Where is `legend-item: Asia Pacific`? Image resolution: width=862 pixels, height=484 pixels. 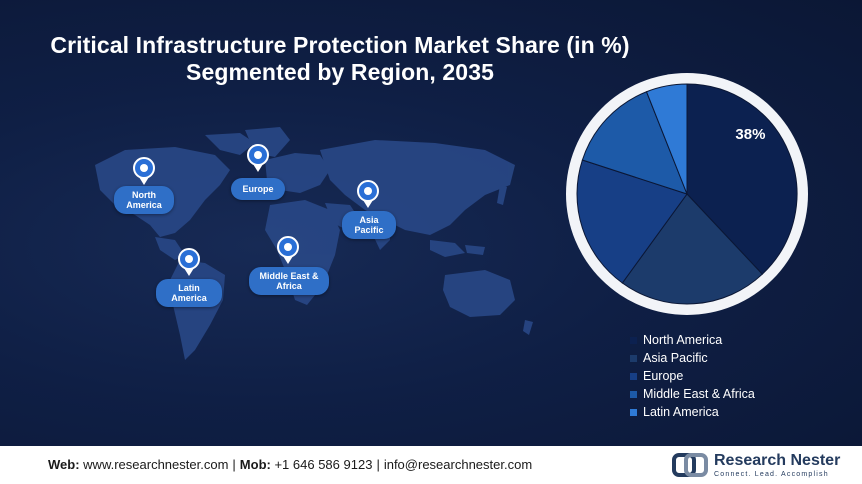
legend-item: Asia Pacific is located at coordinates (692, 358).